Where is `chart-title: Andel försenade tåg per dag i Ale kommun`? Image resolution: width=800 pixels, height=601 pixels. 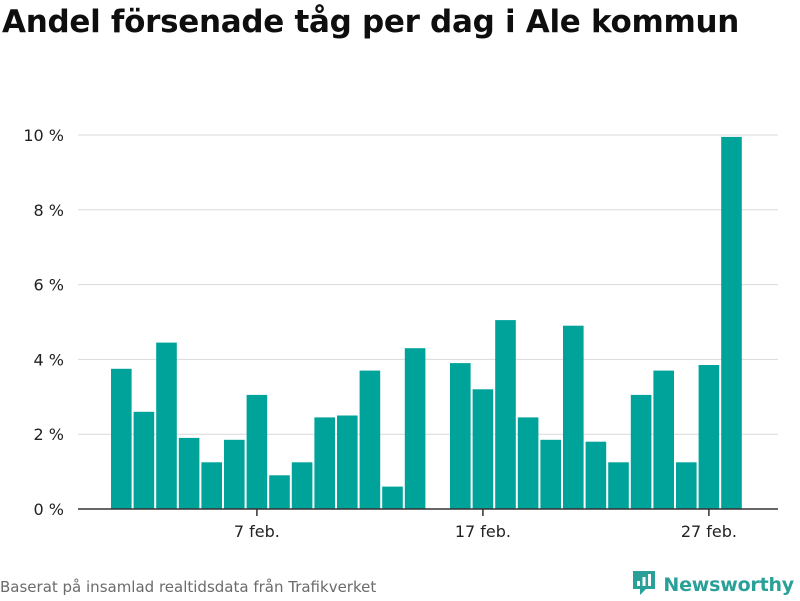
chart-title: Andel försenade tåg per dag i Ale kommun is located at coordinates (371, 22).